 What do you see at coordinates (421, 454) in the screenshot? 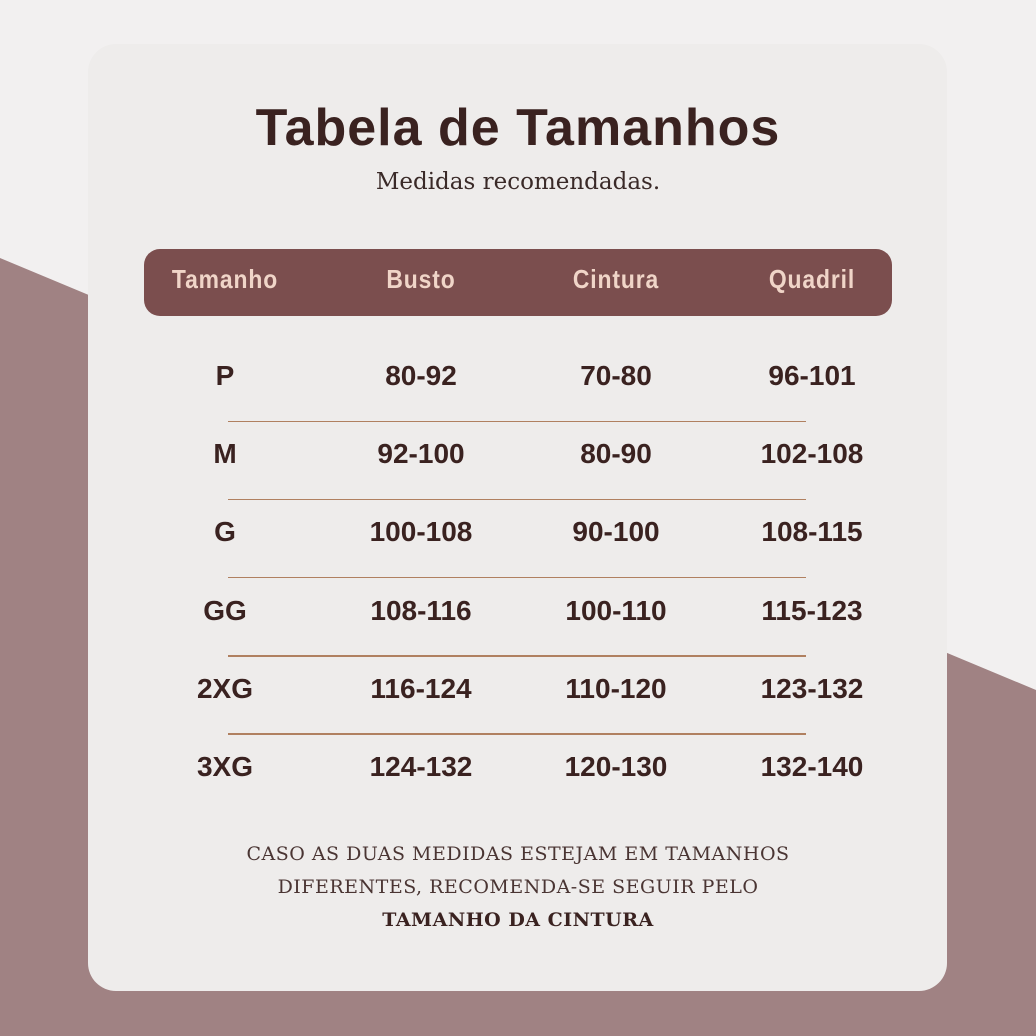
I see `table-cell: 92-100` at bounding box center [421, 454].